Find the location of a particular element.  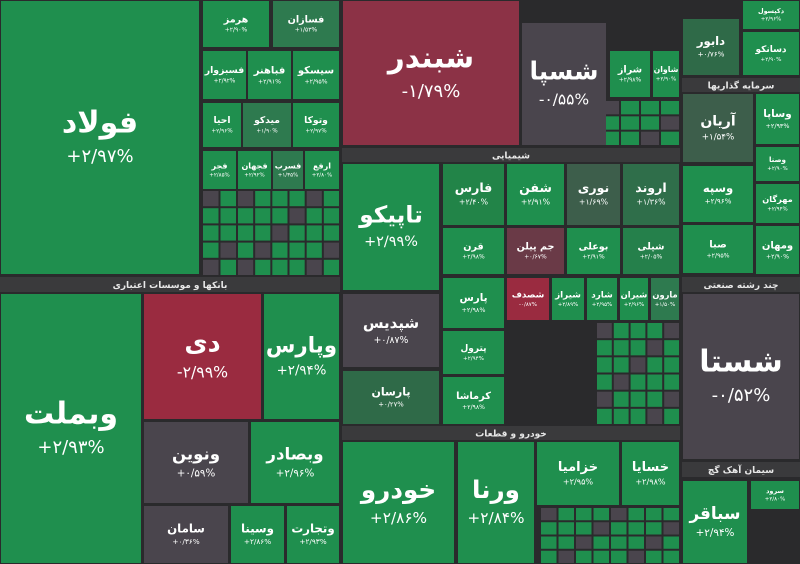

tile-name: تاپیکو is located at coordinates (390, 215).